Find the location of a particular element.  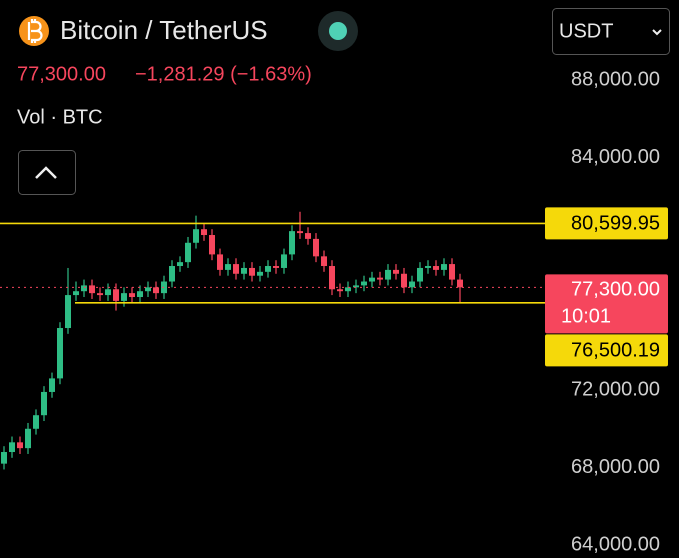

symbol-title: Bitcoin / TetherUS is located at coordinates (164, 30).